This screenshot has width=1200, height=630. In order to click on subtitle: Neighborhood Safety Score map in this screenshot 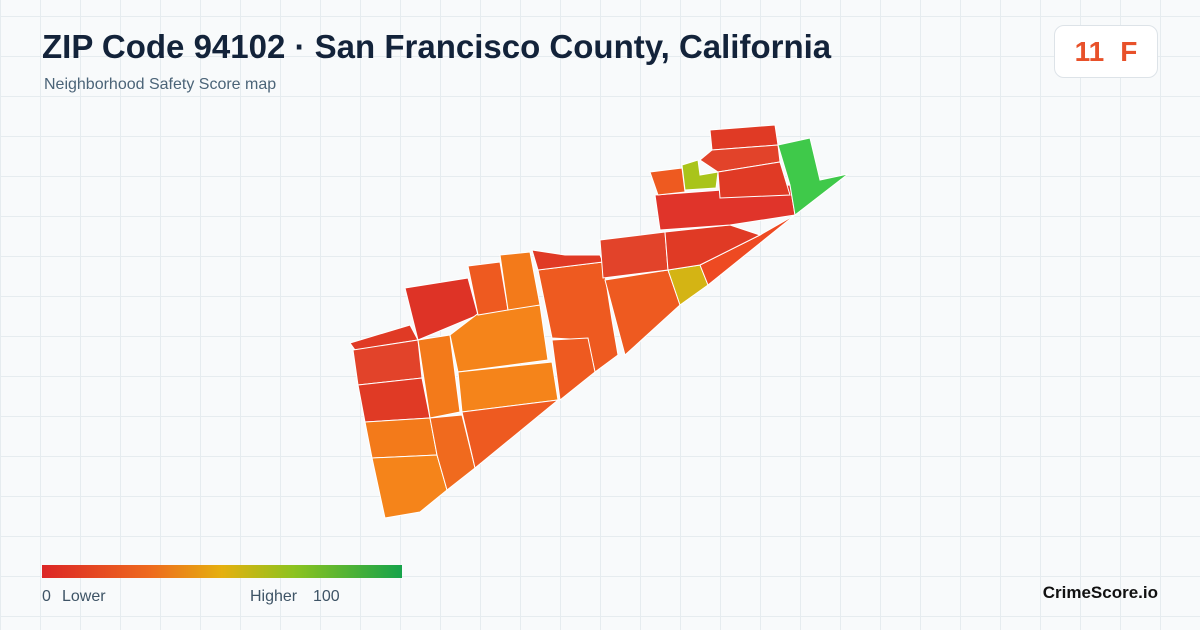, I will do `click(160, 84)`.